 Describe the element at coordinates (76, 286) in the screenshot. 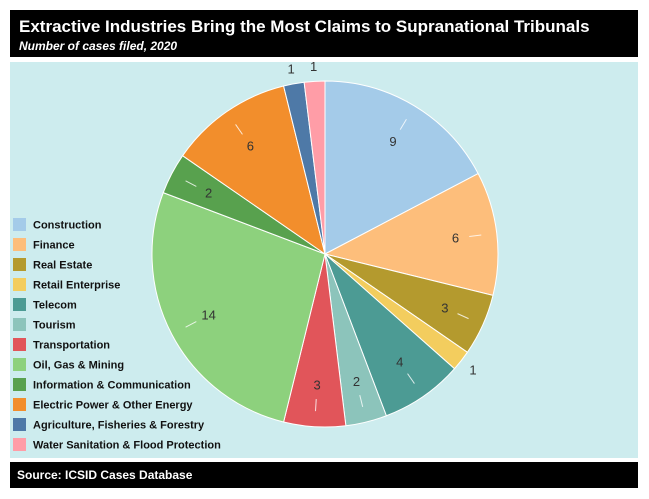

I see `legend-label: Retail Enterprise` at that location.